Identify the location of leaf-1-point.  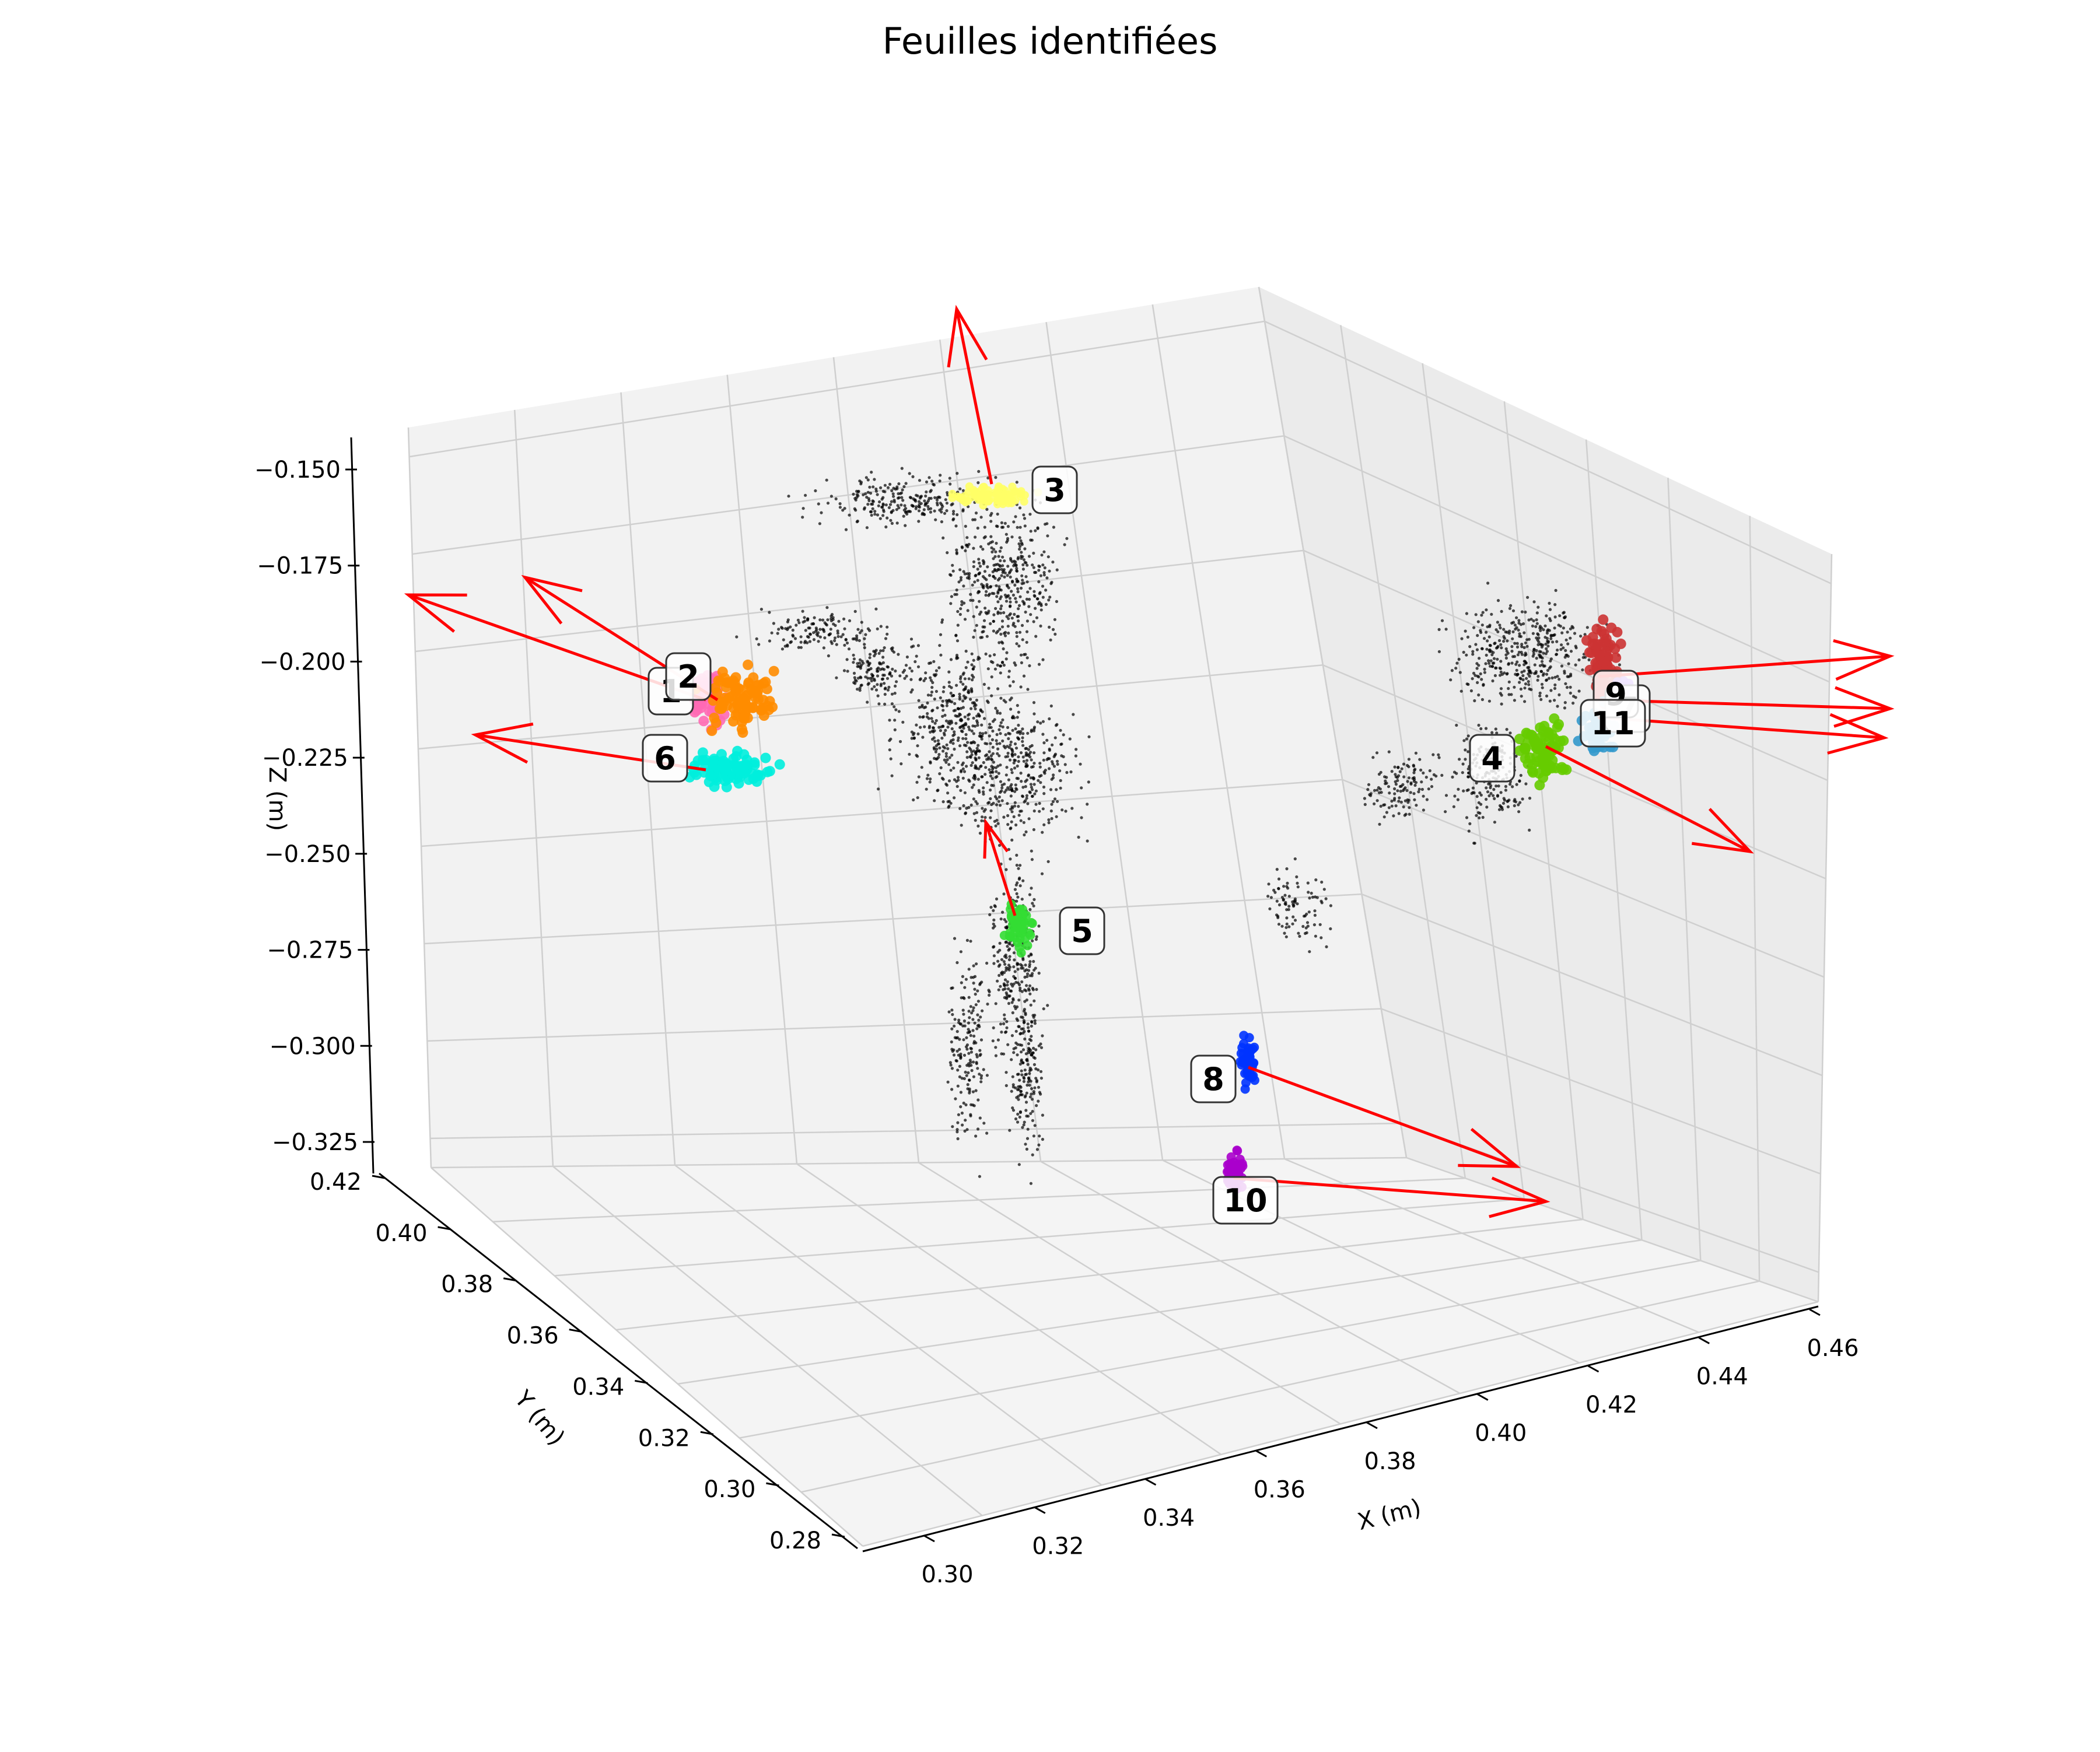
(703, 721).